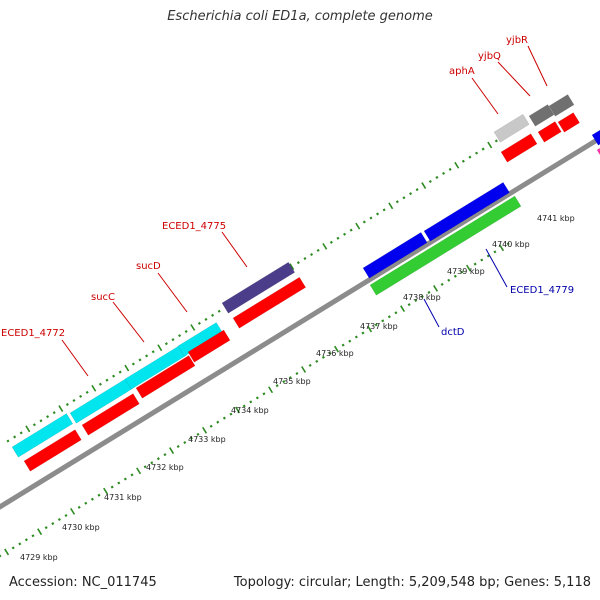 The height and width of the screenshot is (600, 600). What do you see at coordinates (257, 281) in the screenshot?
I see `gene-block-eced1-4775-highlight` at bounding box center [257, 281].